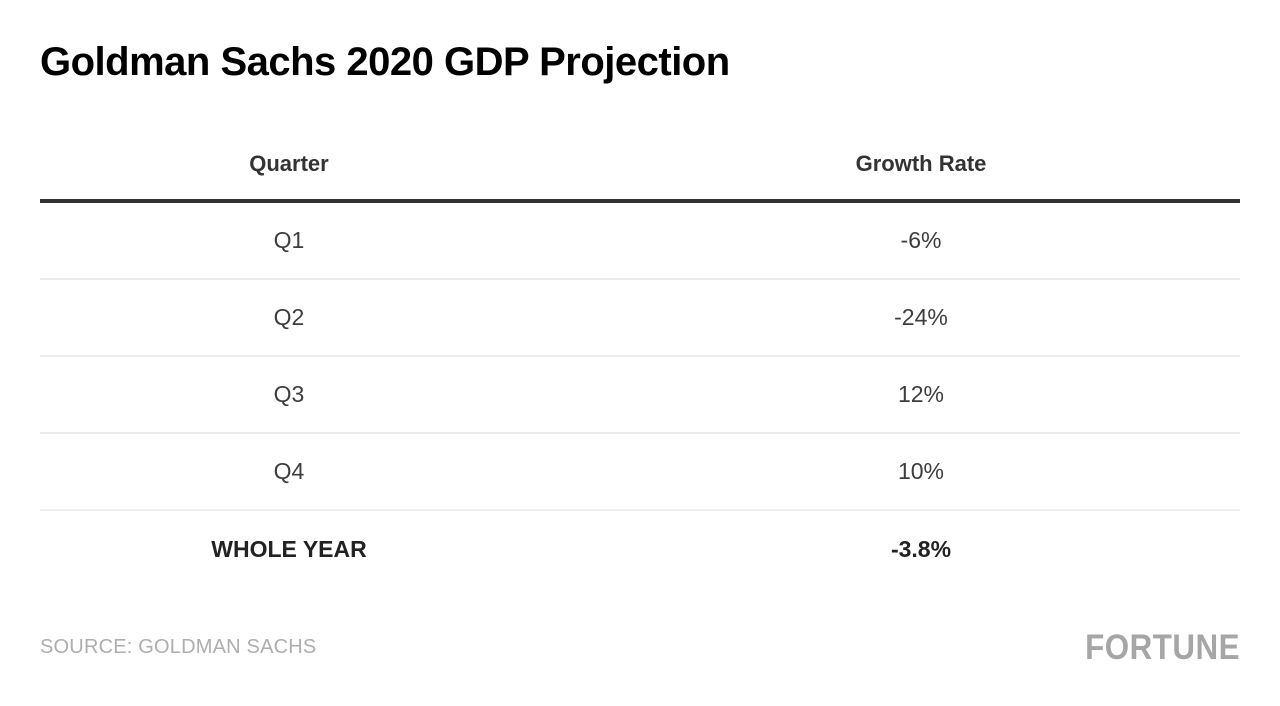 This screenshot has width=1280, height=706. I want to click on table-row: Q4 10%, so click(640, 472).